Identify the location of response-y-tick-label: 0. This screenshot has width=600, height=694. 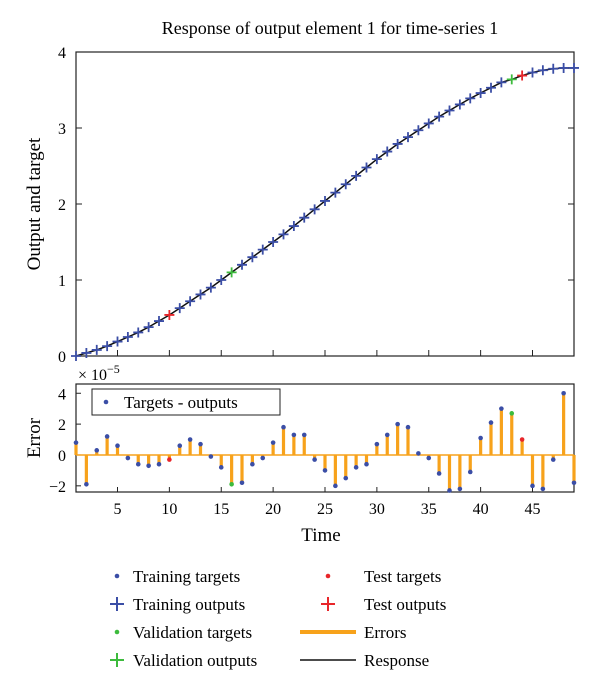
(62, 357).